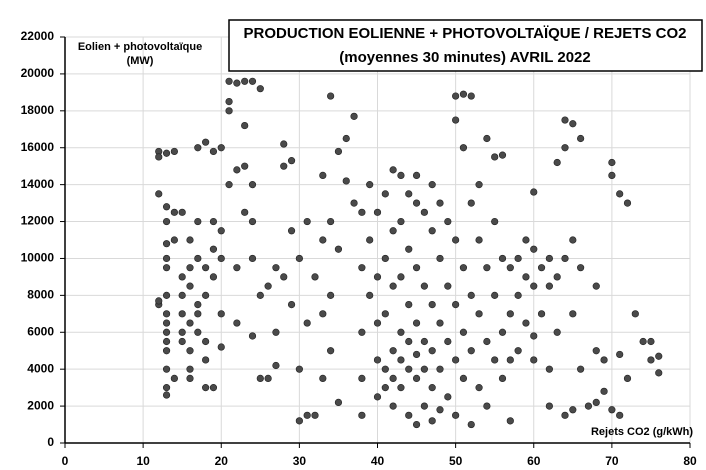  What do you see at coordinates (50, 442) in the screenshot?
I see `y-tick-label: 0` at bounding box center [50, 442].